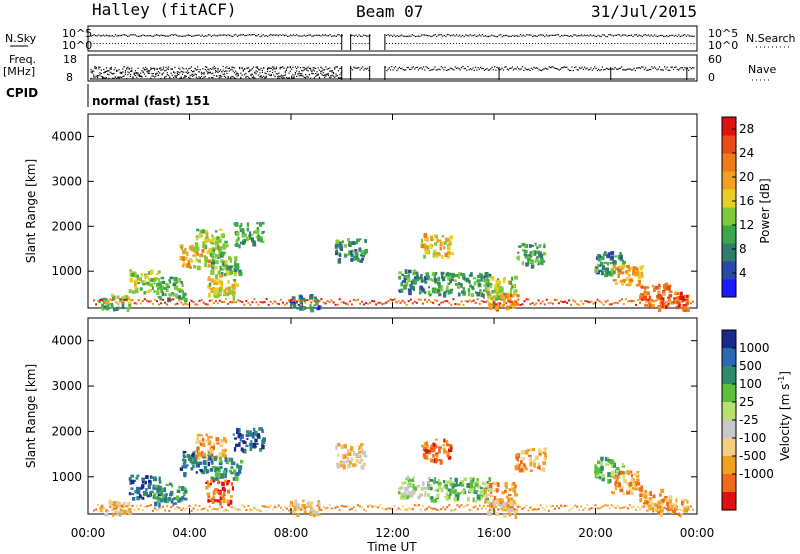  What do you see at coordinates (66, 341) in the screenshot?
I see `y-tick-label: 4000` at bounding box center [66, 341].